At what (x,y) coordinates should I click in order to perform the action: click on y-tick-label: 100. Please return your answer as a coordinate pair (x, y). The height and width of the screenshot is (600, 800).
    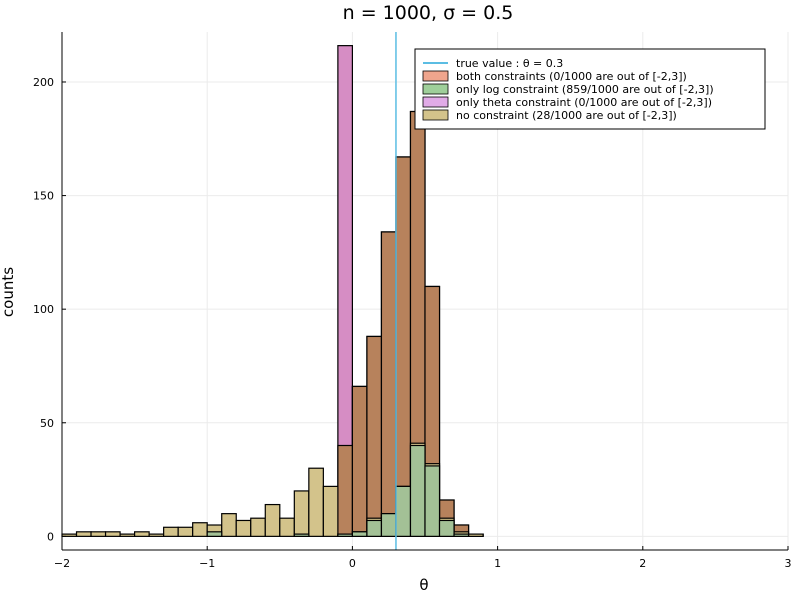
    Looking at the image, I should click on (43, 309).